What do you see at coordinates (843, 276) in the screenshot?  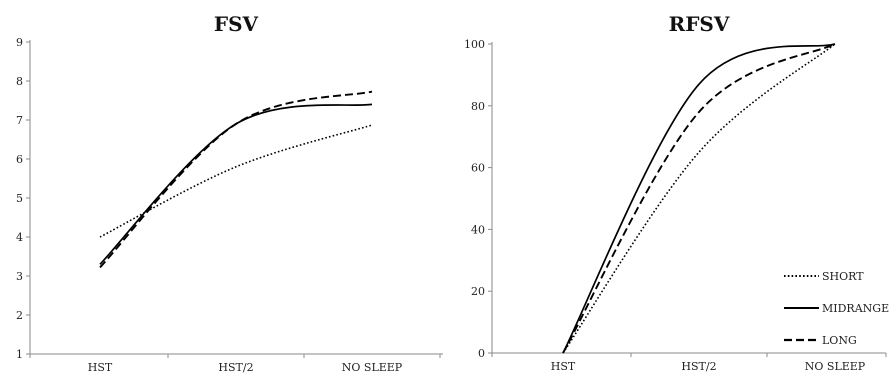 I see `legend-label-short: SHORT` at bounding box center [843, 276].